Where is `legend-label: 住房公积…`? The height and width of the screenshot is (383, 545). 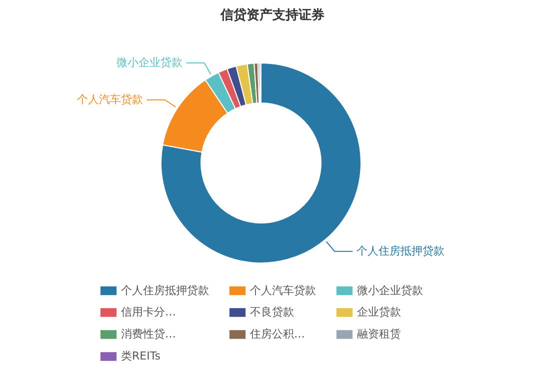 legend-label: 住房公积… is located at coordinates (277, 334).